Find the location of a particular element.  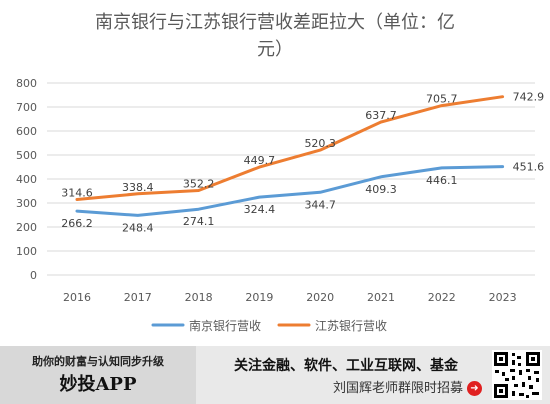

x-tick-label: 2020 is located at coordinates (320, 297).